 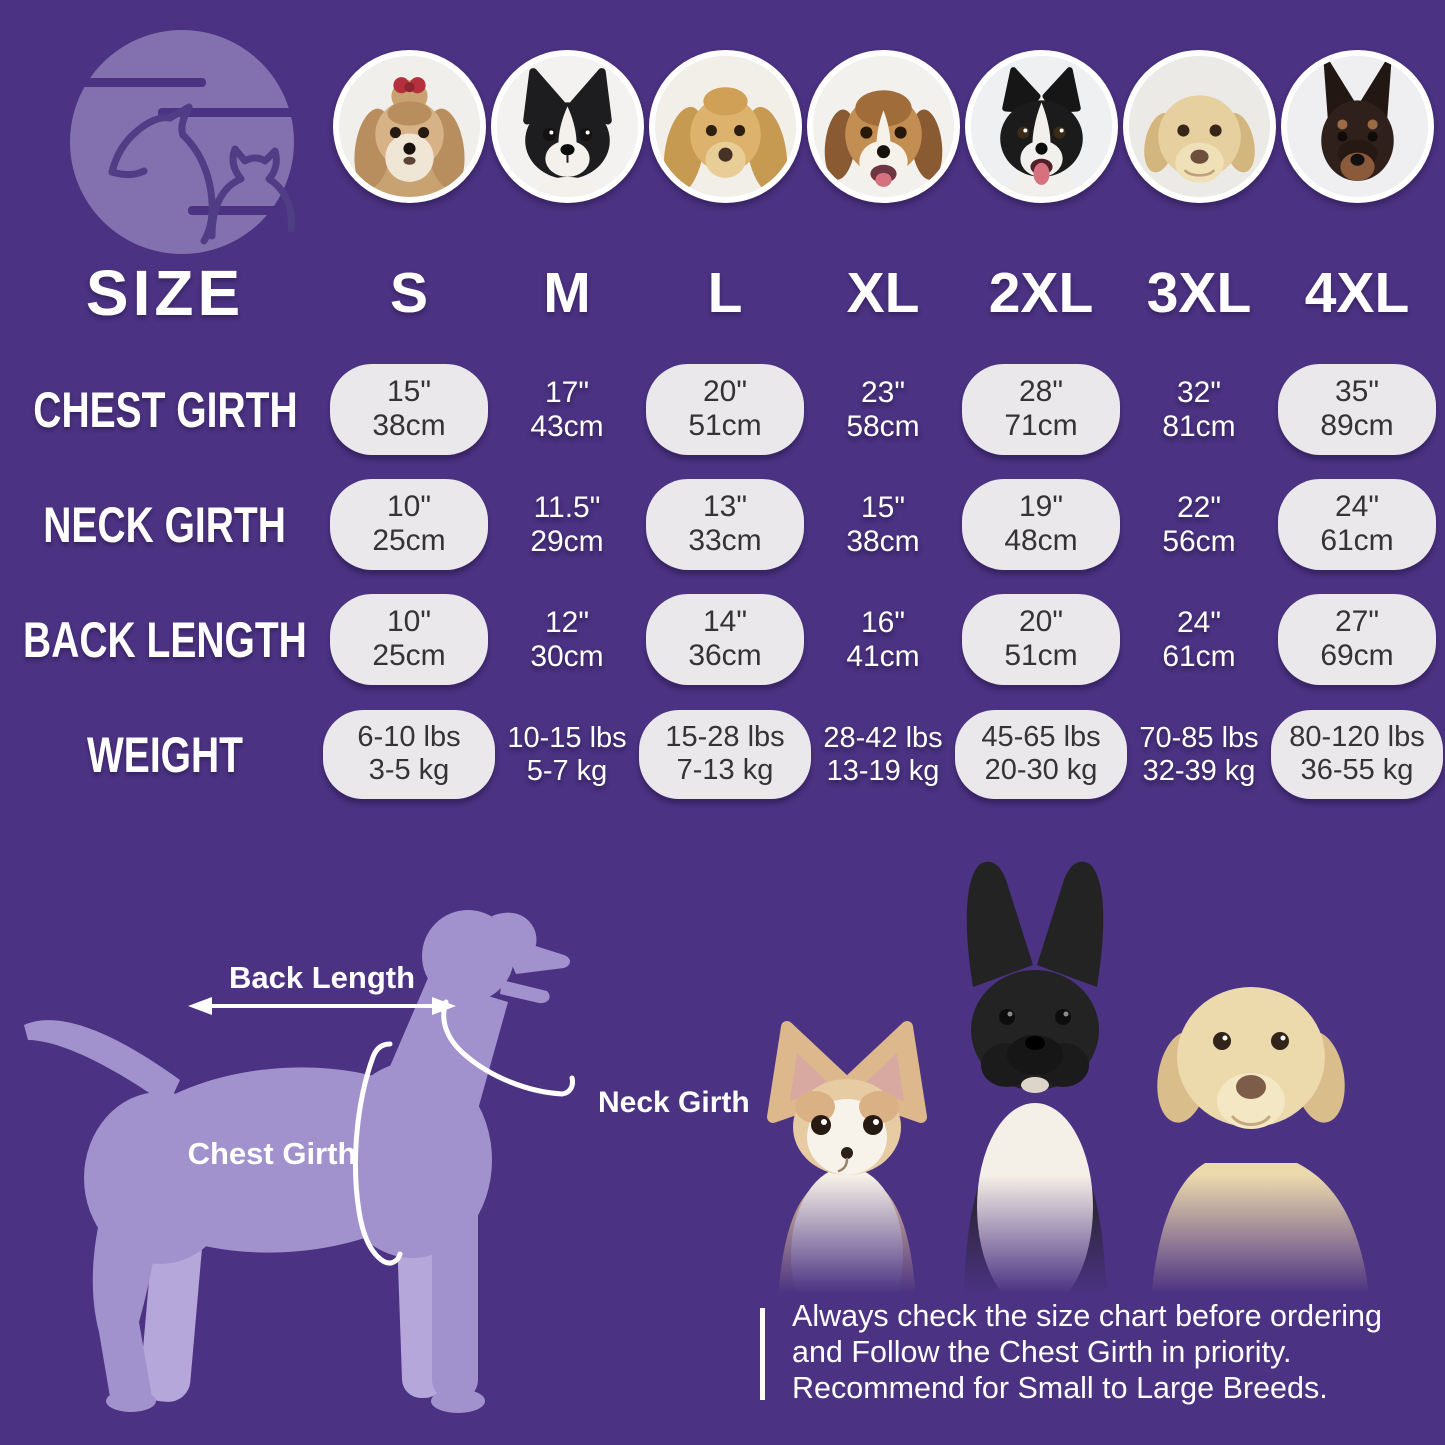 What do you see at coordinates (1199, 293) in the screenshot?
I see `size-col-3xl: 3XL` at bounding box center [1199, 293].